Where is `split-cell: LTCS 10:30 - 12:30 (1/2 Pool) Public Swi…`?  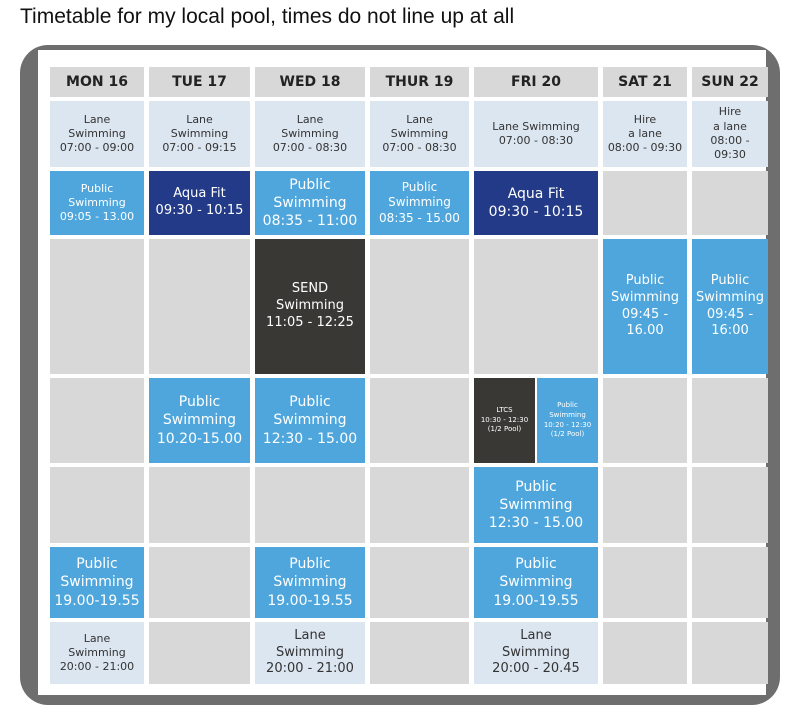 split-cell: LTCS 10:30 - 12:30 (1/2 Pool) Public Swi… is located at coordinates (536, 420).